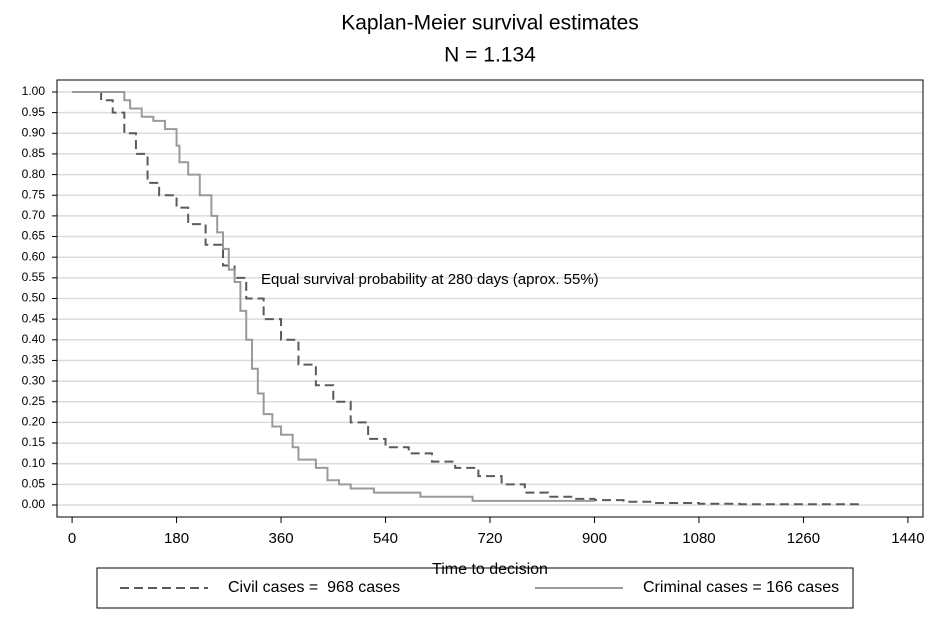 Image resolution: width=930 pixels, height=637 pixels. I want to click on y-tick-label: 0.90, so click(34, 132).